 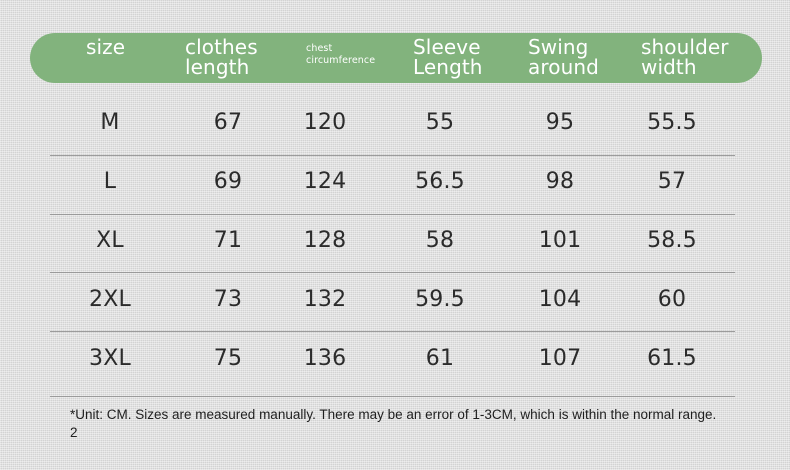 What do you see at coordinates (228, 358) in the screenshot?
I see `cell-clothes-length: 75` at bounding box center [228, 358].